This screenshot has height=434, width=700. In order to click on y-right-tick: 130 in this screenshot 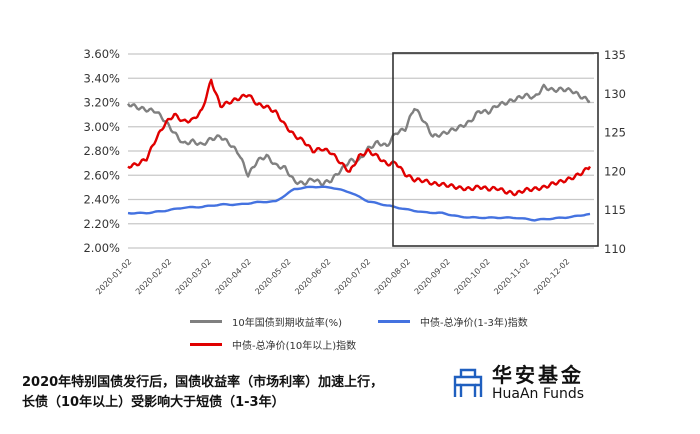, I will do `click(615, 94)`.